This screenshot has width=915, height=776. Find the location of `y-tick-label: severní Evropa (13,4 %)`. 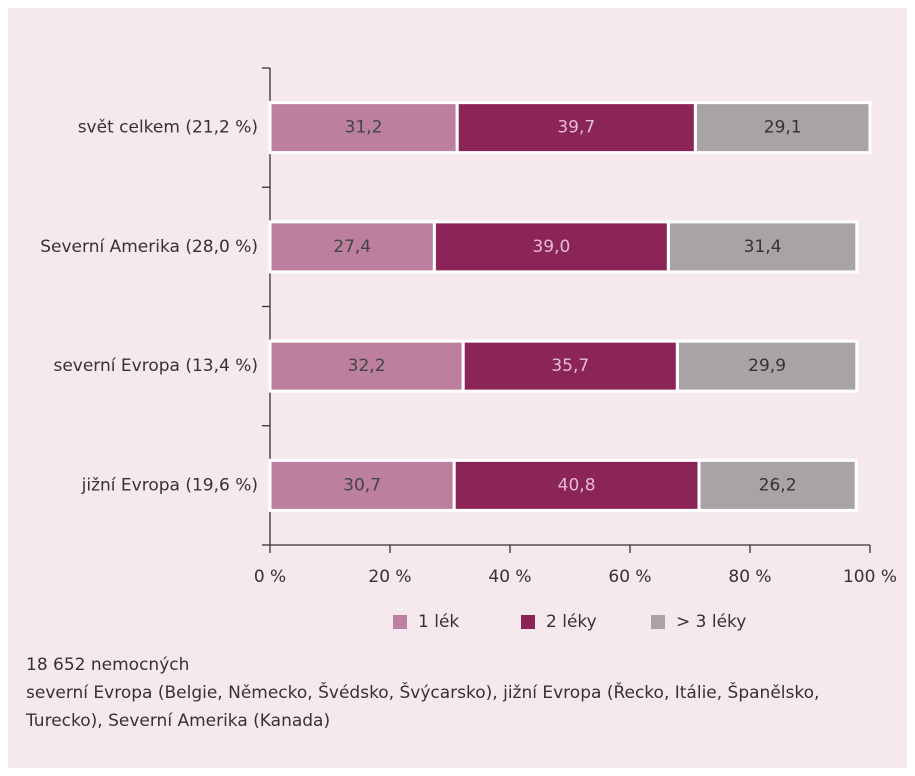

y-tick-label: severní Evropa (13,4 %) is located at coordinates (155, 366).